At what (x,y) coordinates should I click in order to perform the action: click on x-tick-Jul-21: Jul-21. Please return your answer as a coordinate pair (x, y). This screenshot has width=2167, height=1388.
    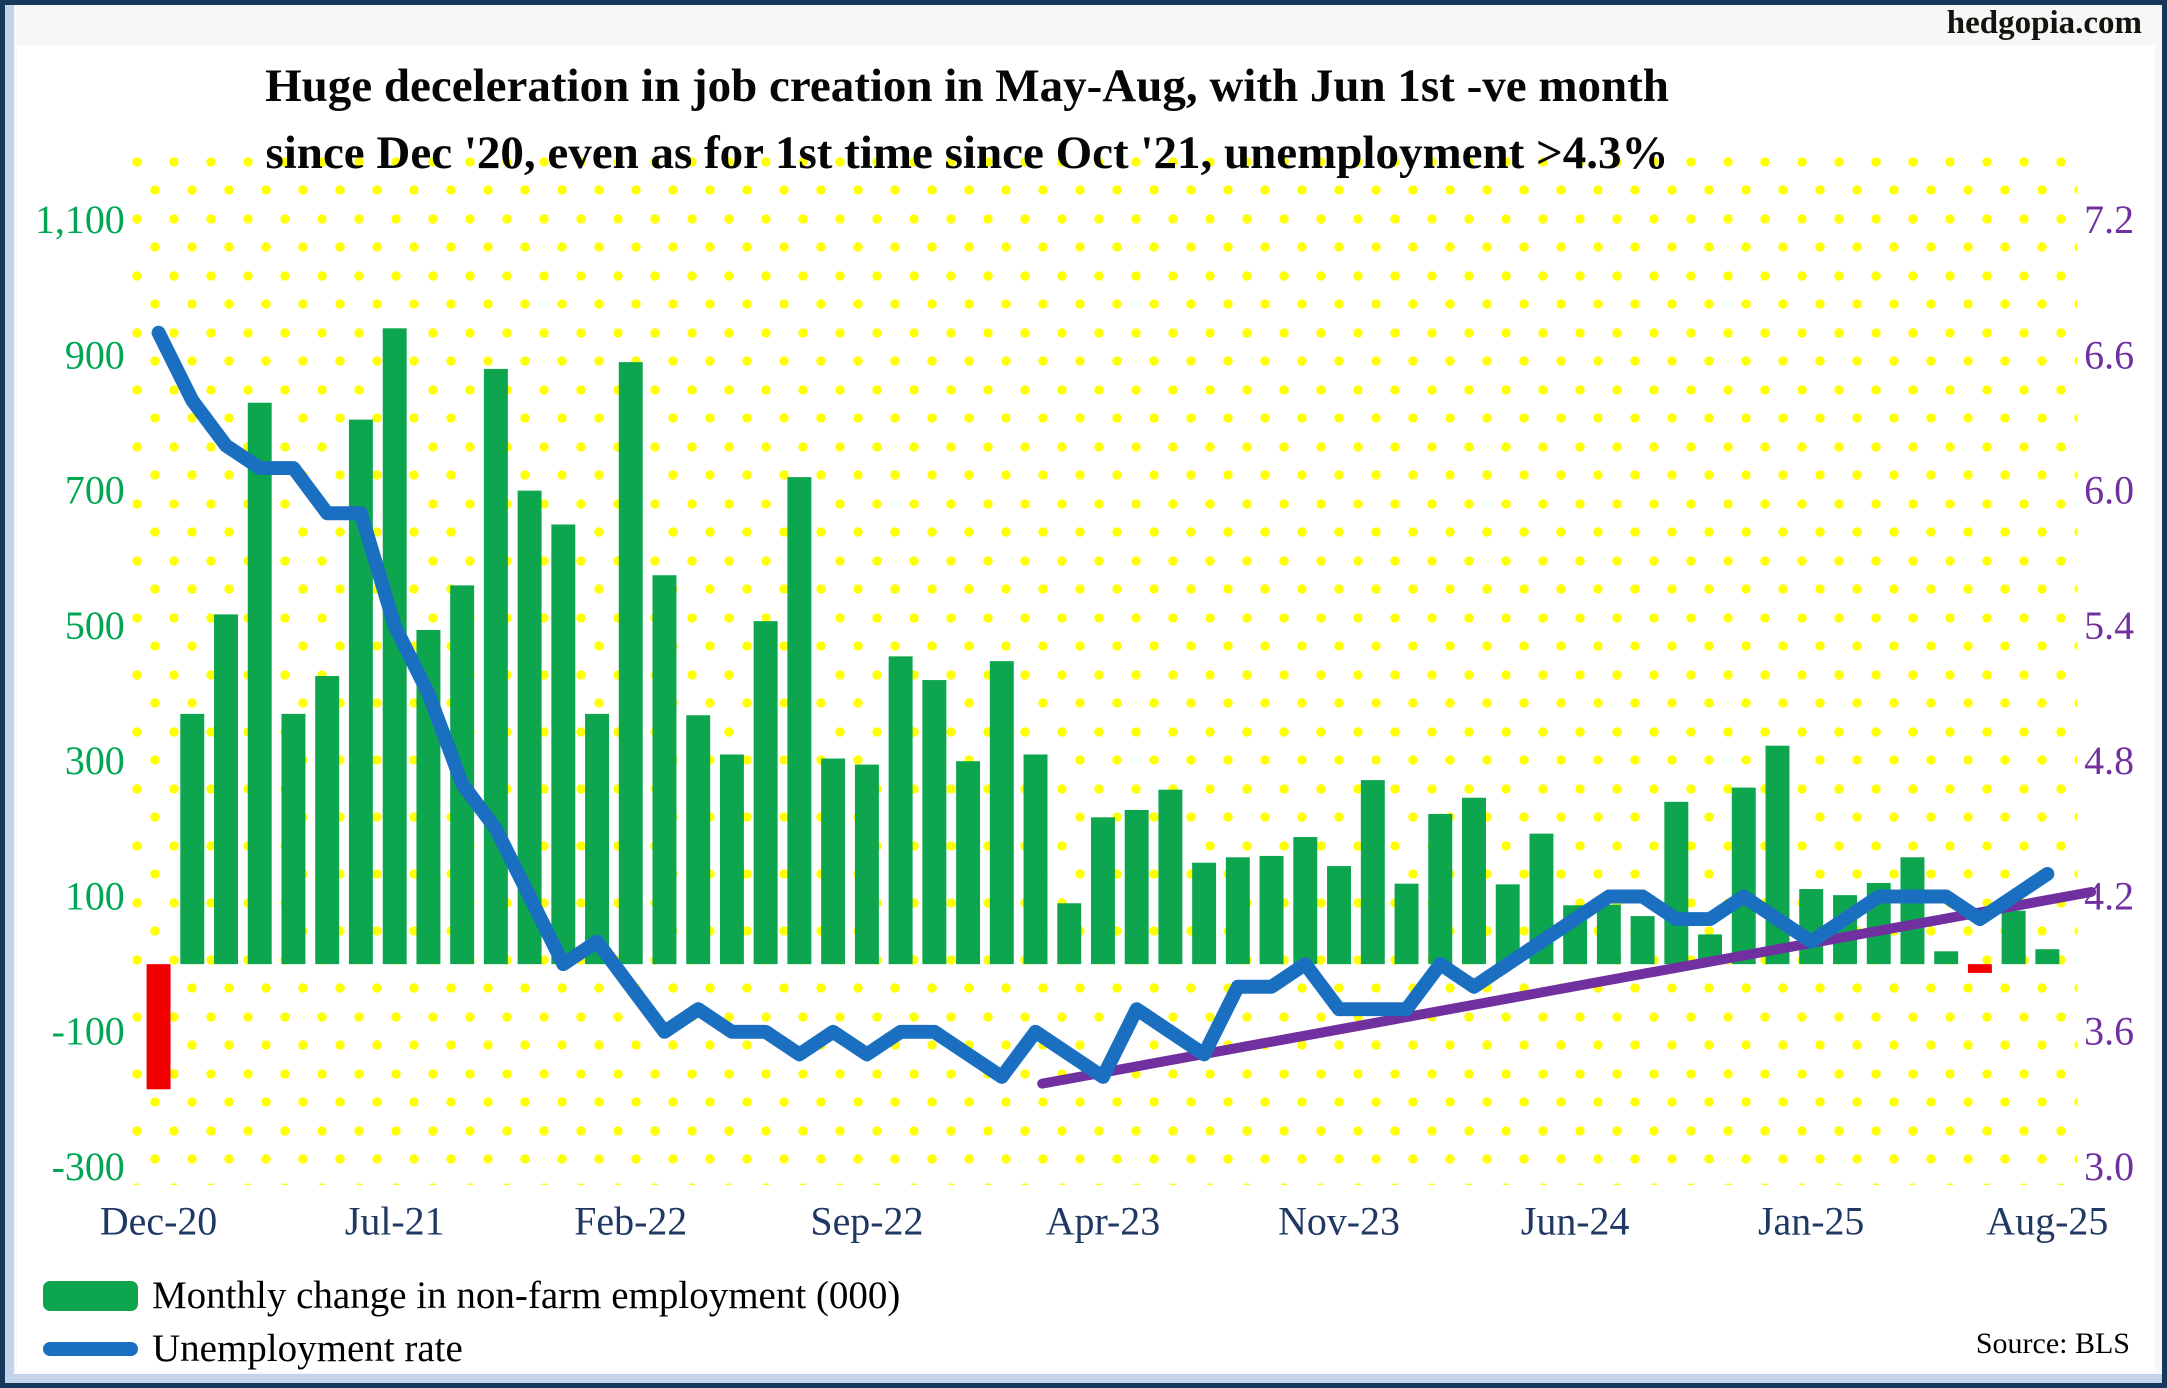
    Looking at the image, I should click on (395, 1221).